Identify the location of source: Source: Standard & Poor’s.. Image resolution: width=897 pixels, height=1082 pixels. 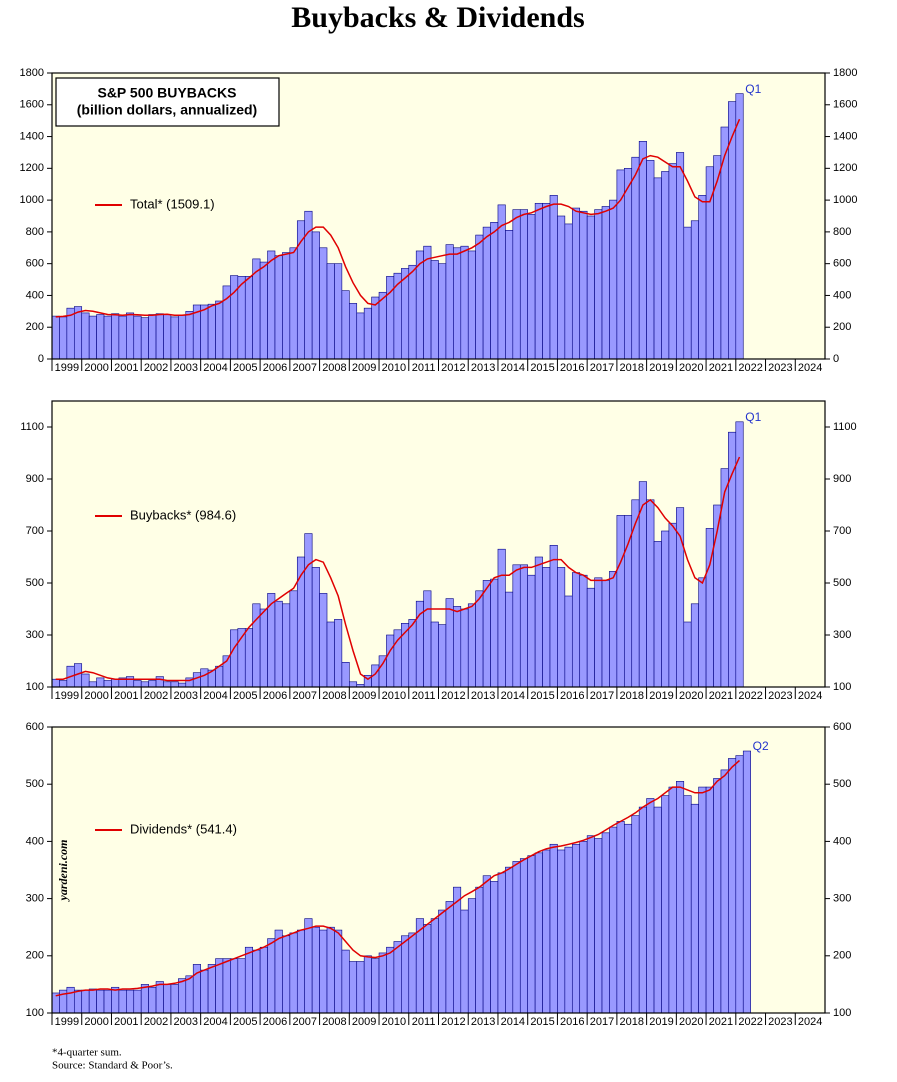
(112, 1066).